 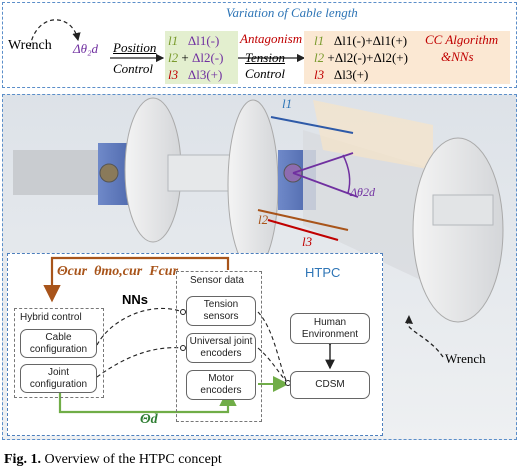 What do you see at coordinates (51, 317) in the screenshot?
I see `hybrid-control-label: Hybrid control` at bounding box center [51, 317].